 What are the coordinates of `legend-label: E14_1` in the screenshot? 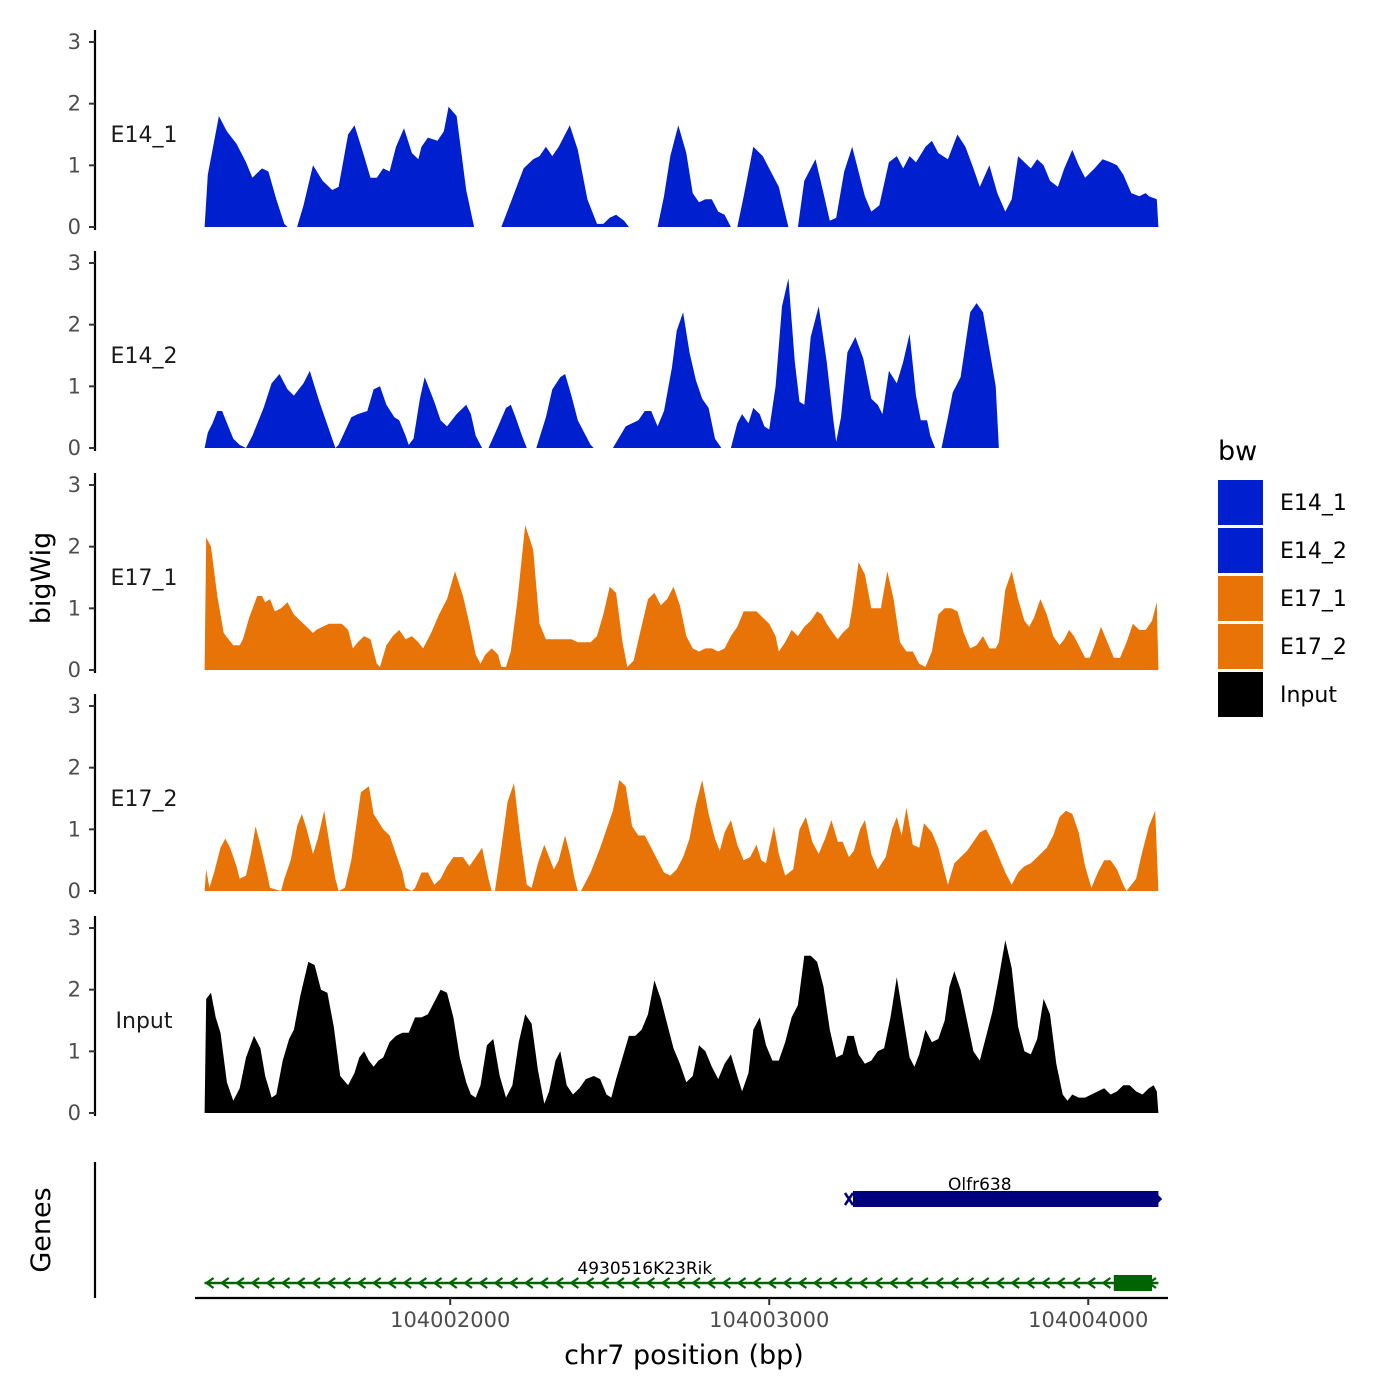 It's located at (1313, 503).